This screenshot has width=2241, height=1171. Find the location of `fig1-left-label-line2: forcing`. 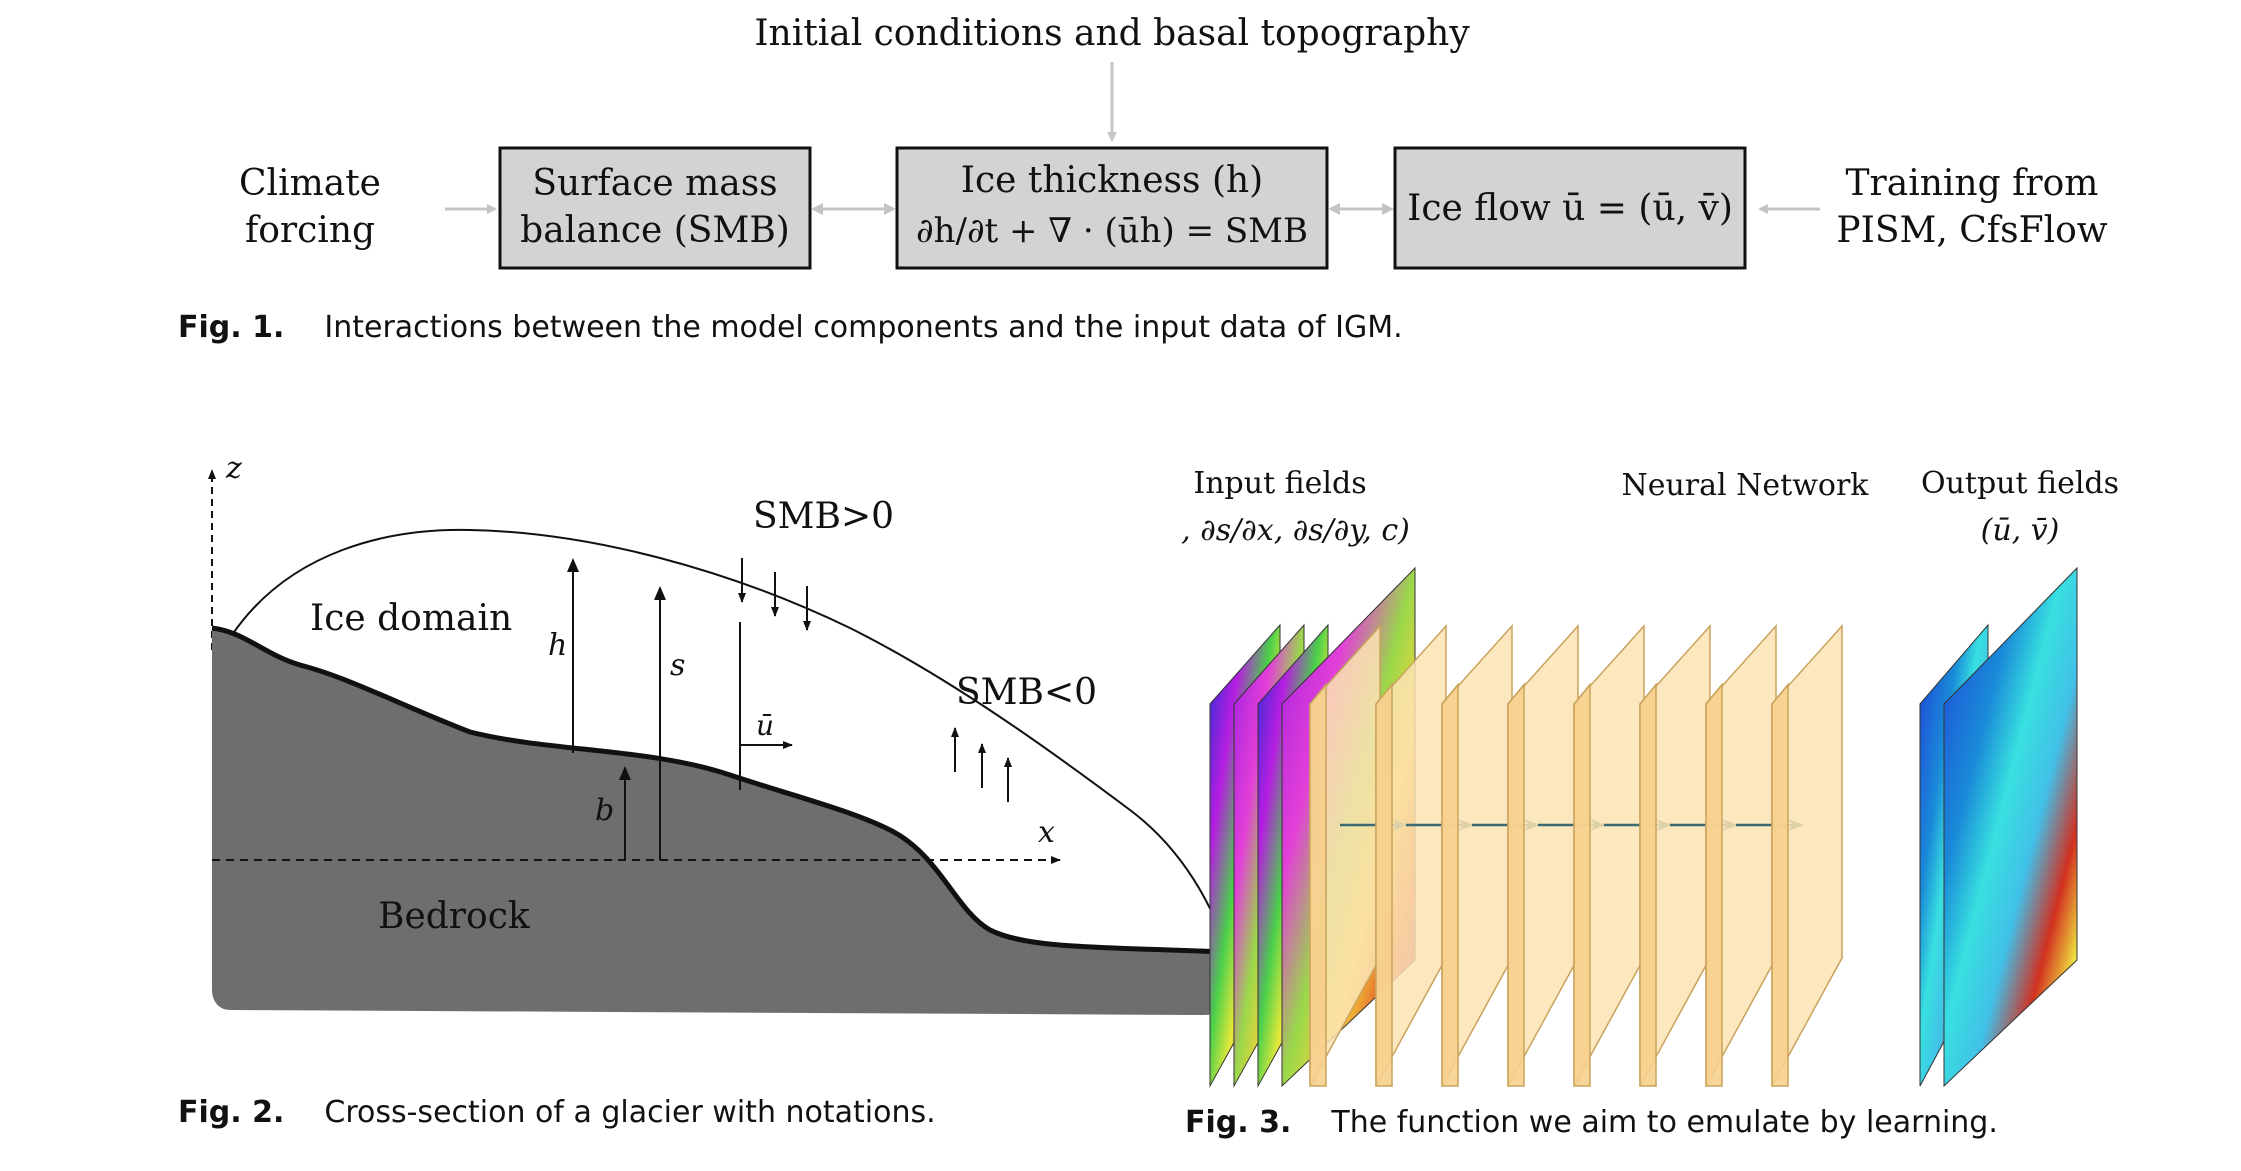

fig1-left-label-line2: forcing is located at coordinates (310, 230).